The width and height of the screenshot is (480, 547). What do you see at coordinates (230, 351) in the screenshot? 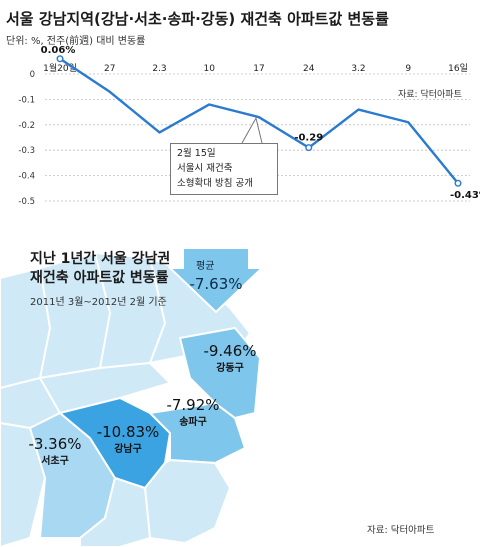
I see `district-value: -9.46%` at bounding box center [230, 351].